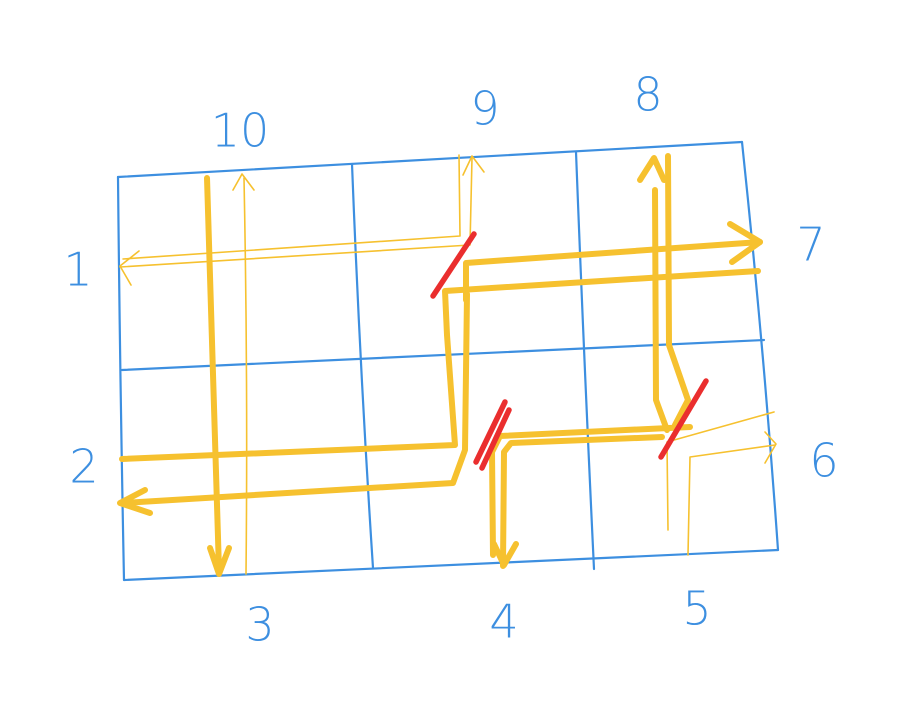 This screenshot has width=902, height=716. What do you see at coordinates (810, 245) in the screenshot?
I see `port-label-7: 7` at bounding box center [810, 245].